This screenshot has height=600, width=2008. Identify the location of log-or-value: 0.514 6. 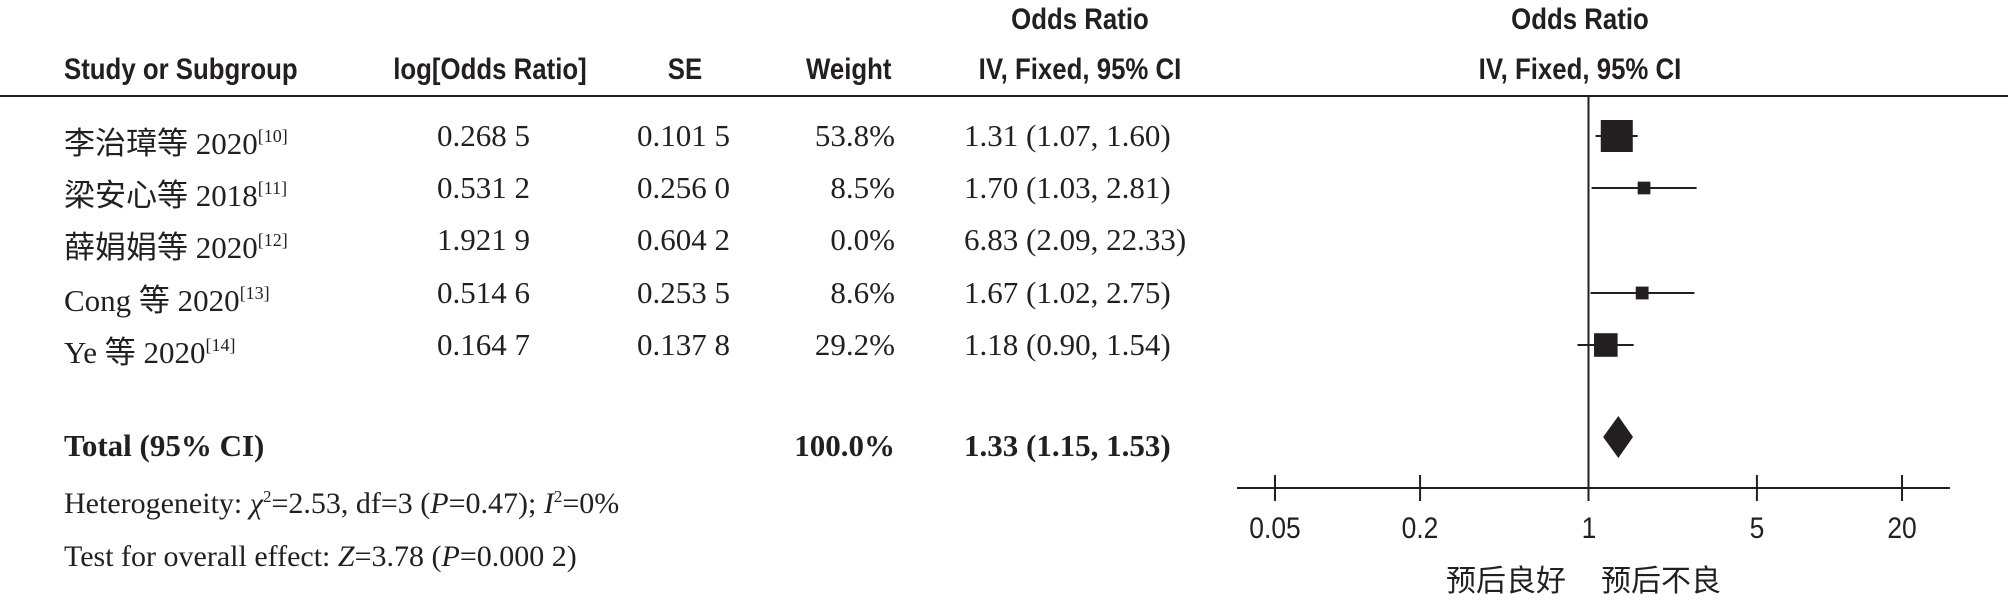
(483, 292).